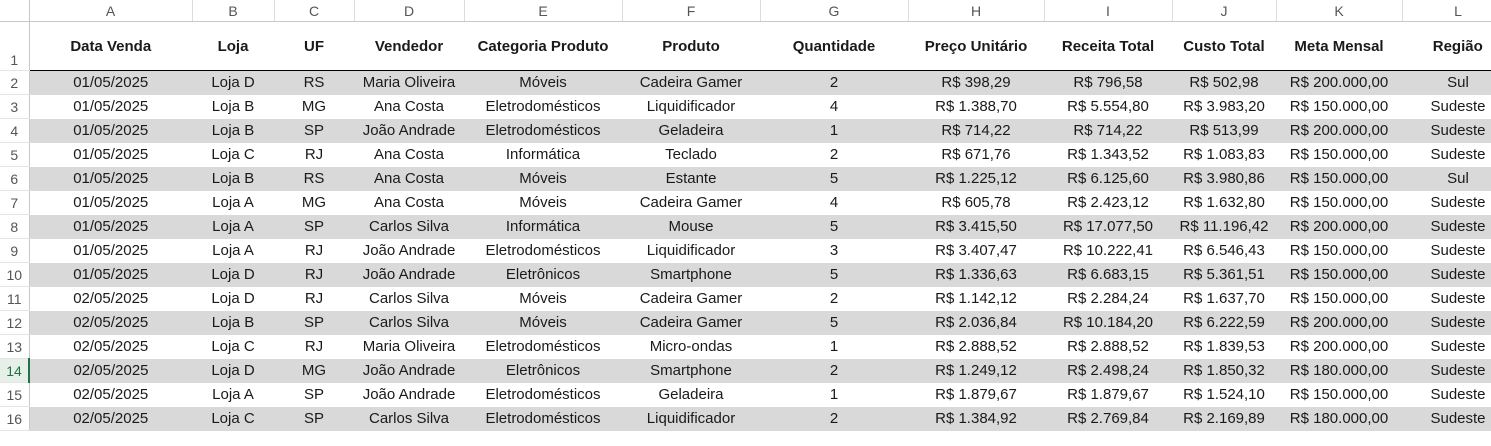 The image size is (1491, 446). Describe the element at coordinates (1108, 298) in the screenshot. I see `cell-receita-total: R$ 2.284,24` at that location.